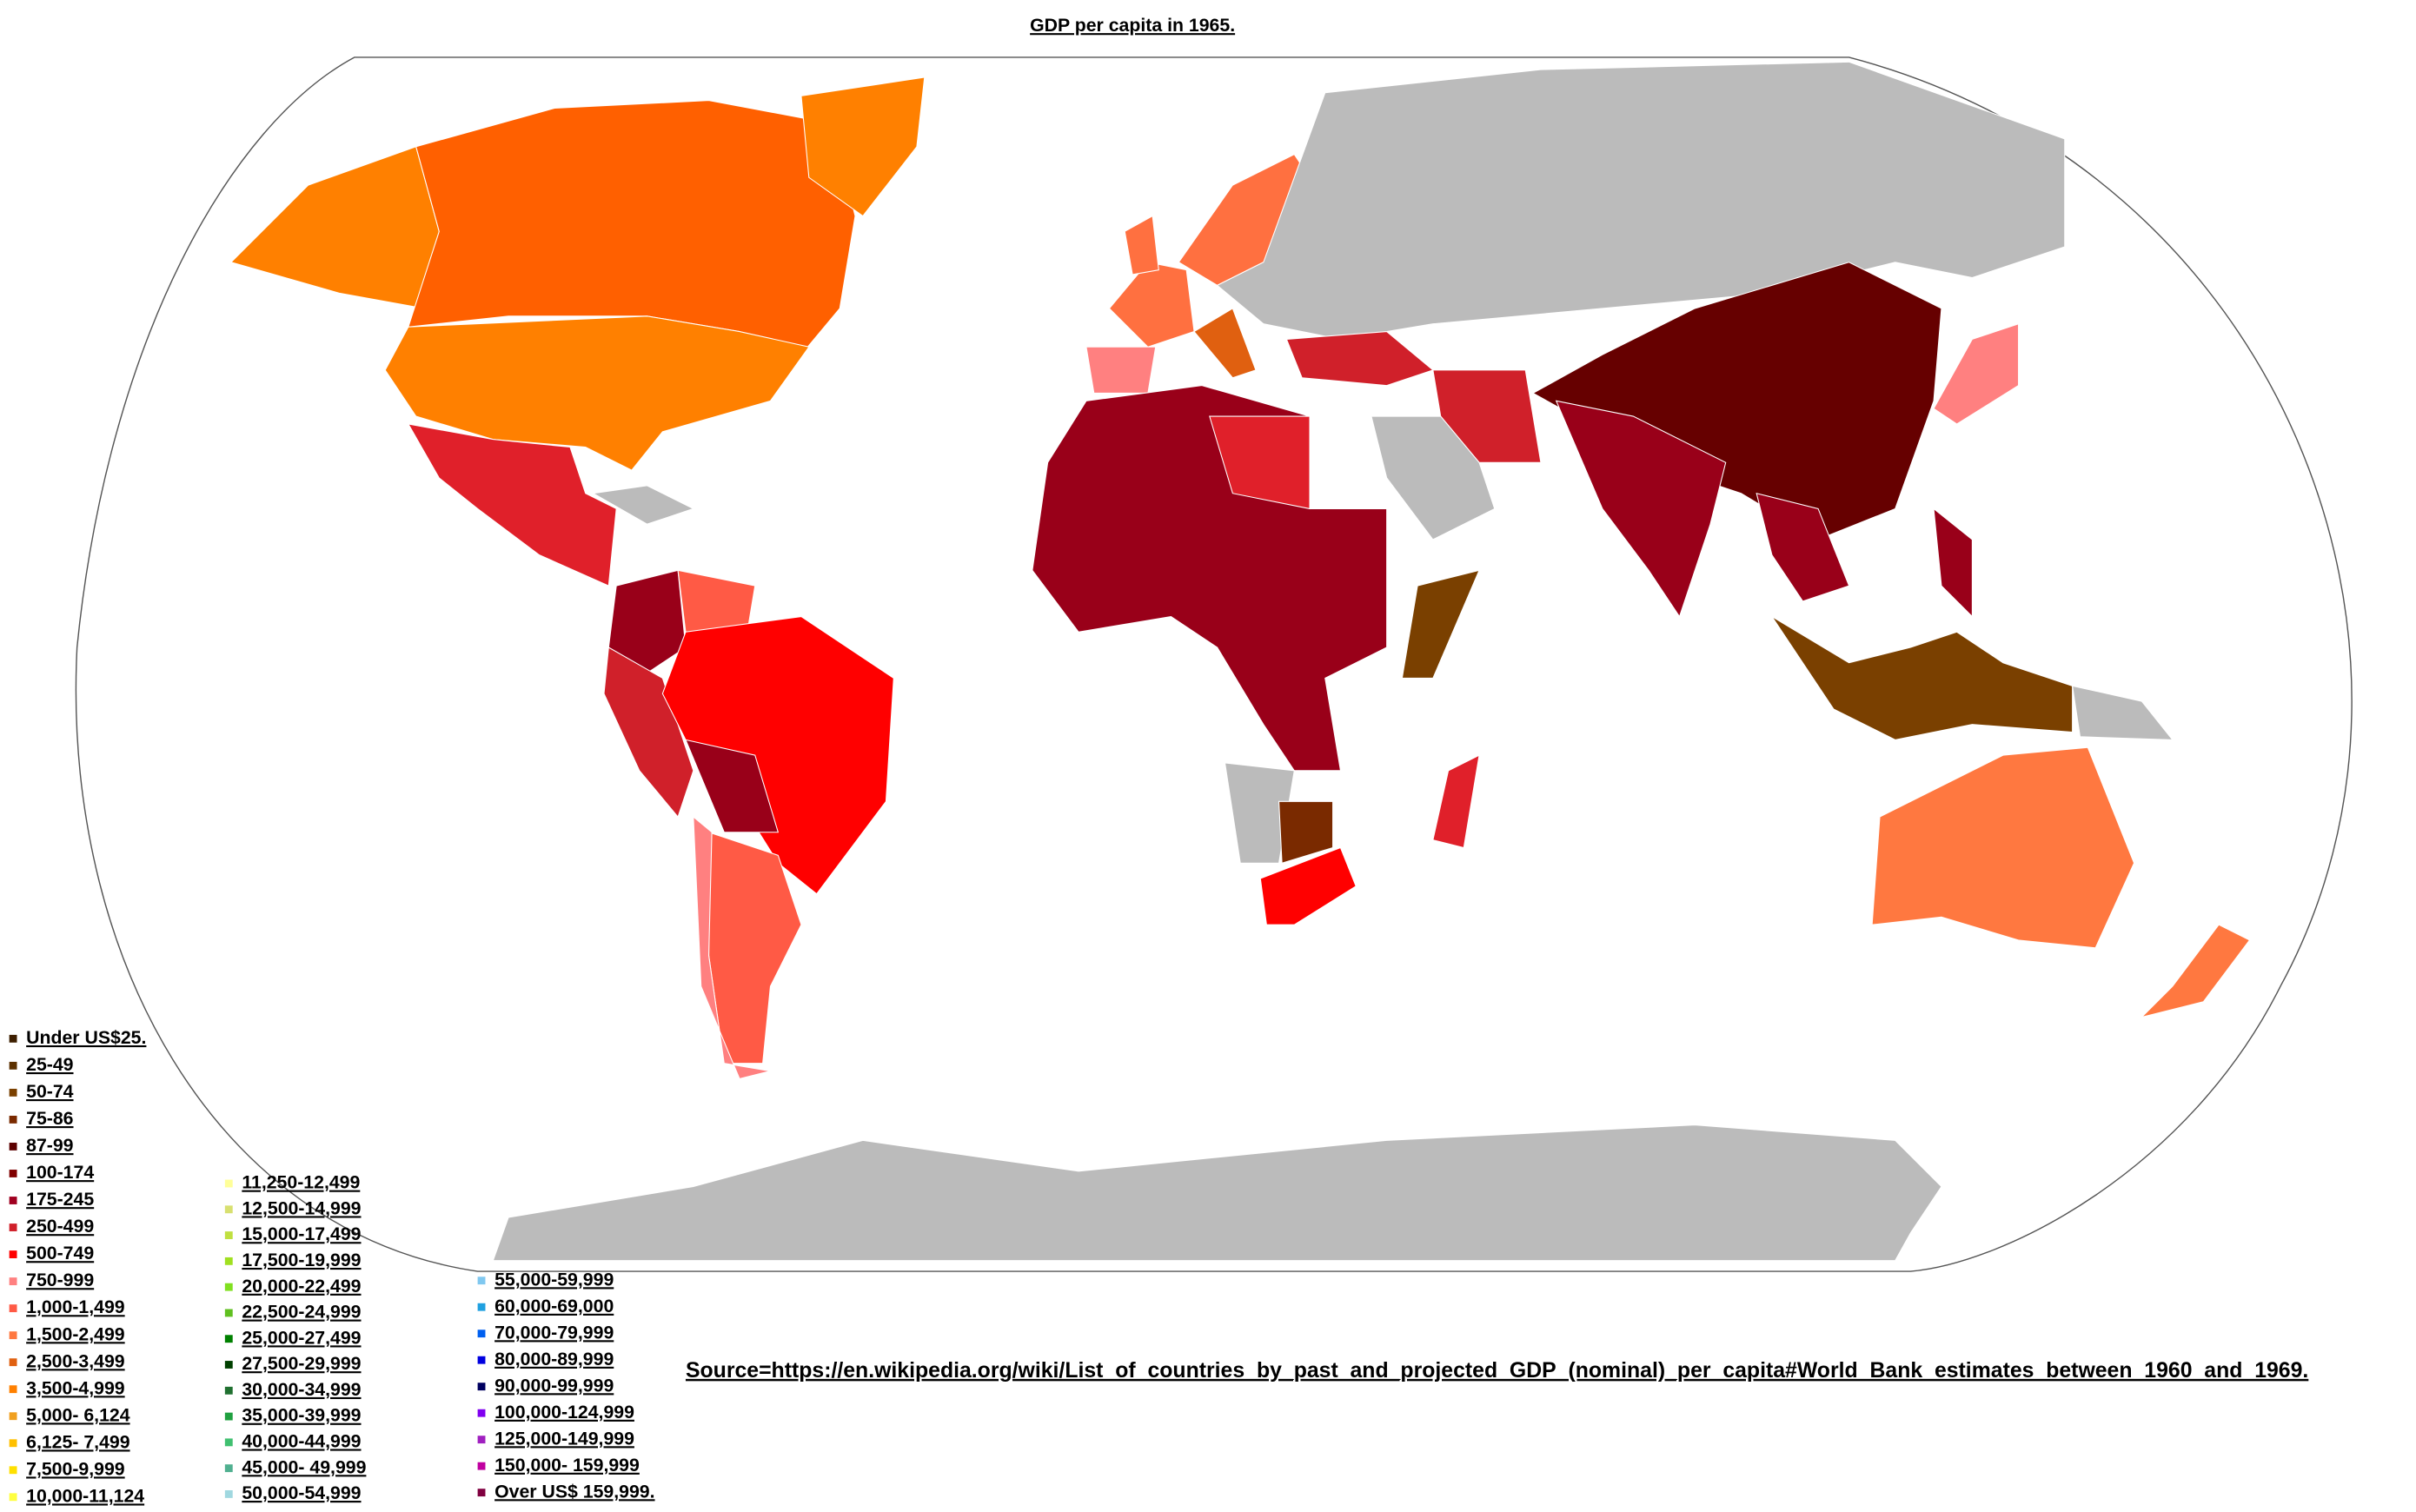 This screenshot has height=1512, width=2416. I want to click on libya, so click(1260, 462).